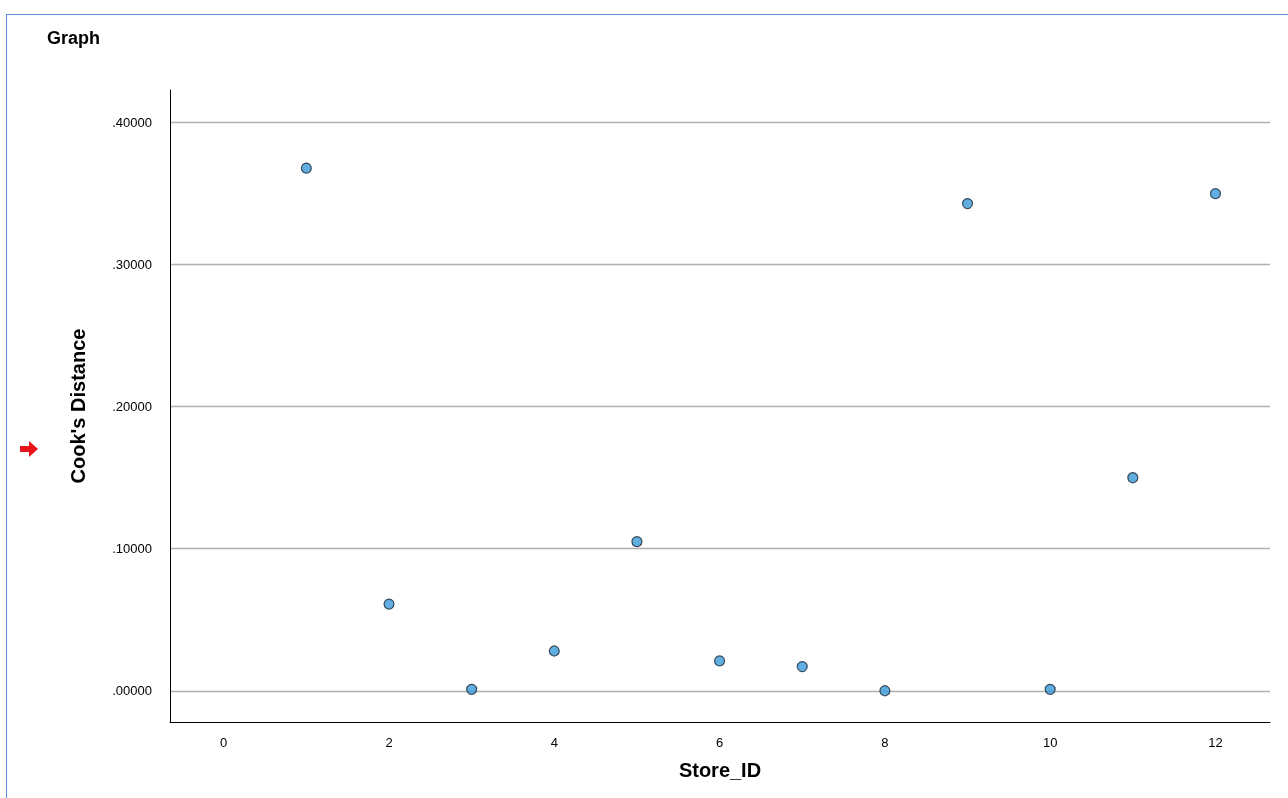 This screenshot has height=798, width=1288. Describe the element at coordinates (554, 742) in the screenshot. I see `x-tick-label: 4` at that location.